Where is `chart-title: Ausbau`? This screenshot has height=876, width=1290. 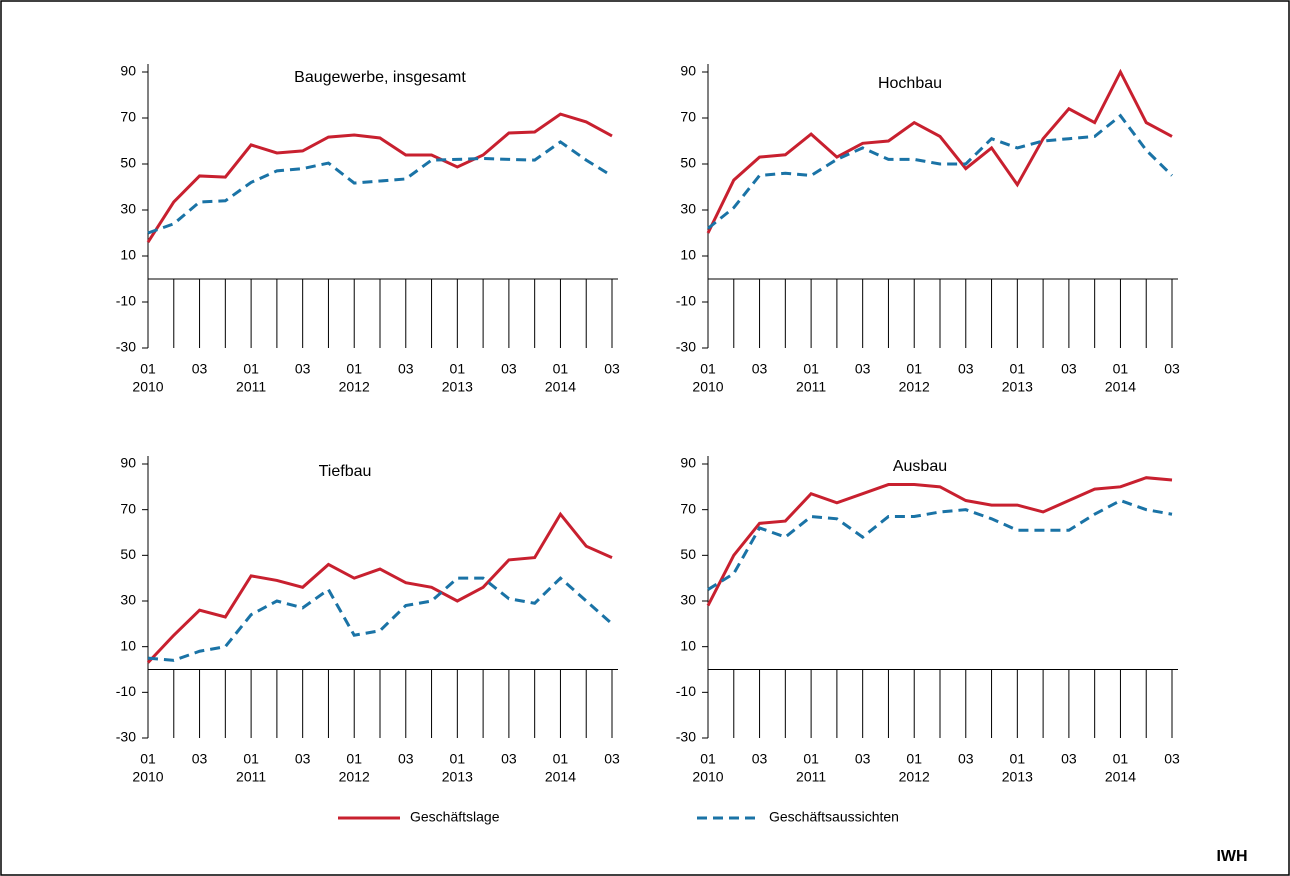
chart-title: Ausbau is located at coordinates (920, 466).